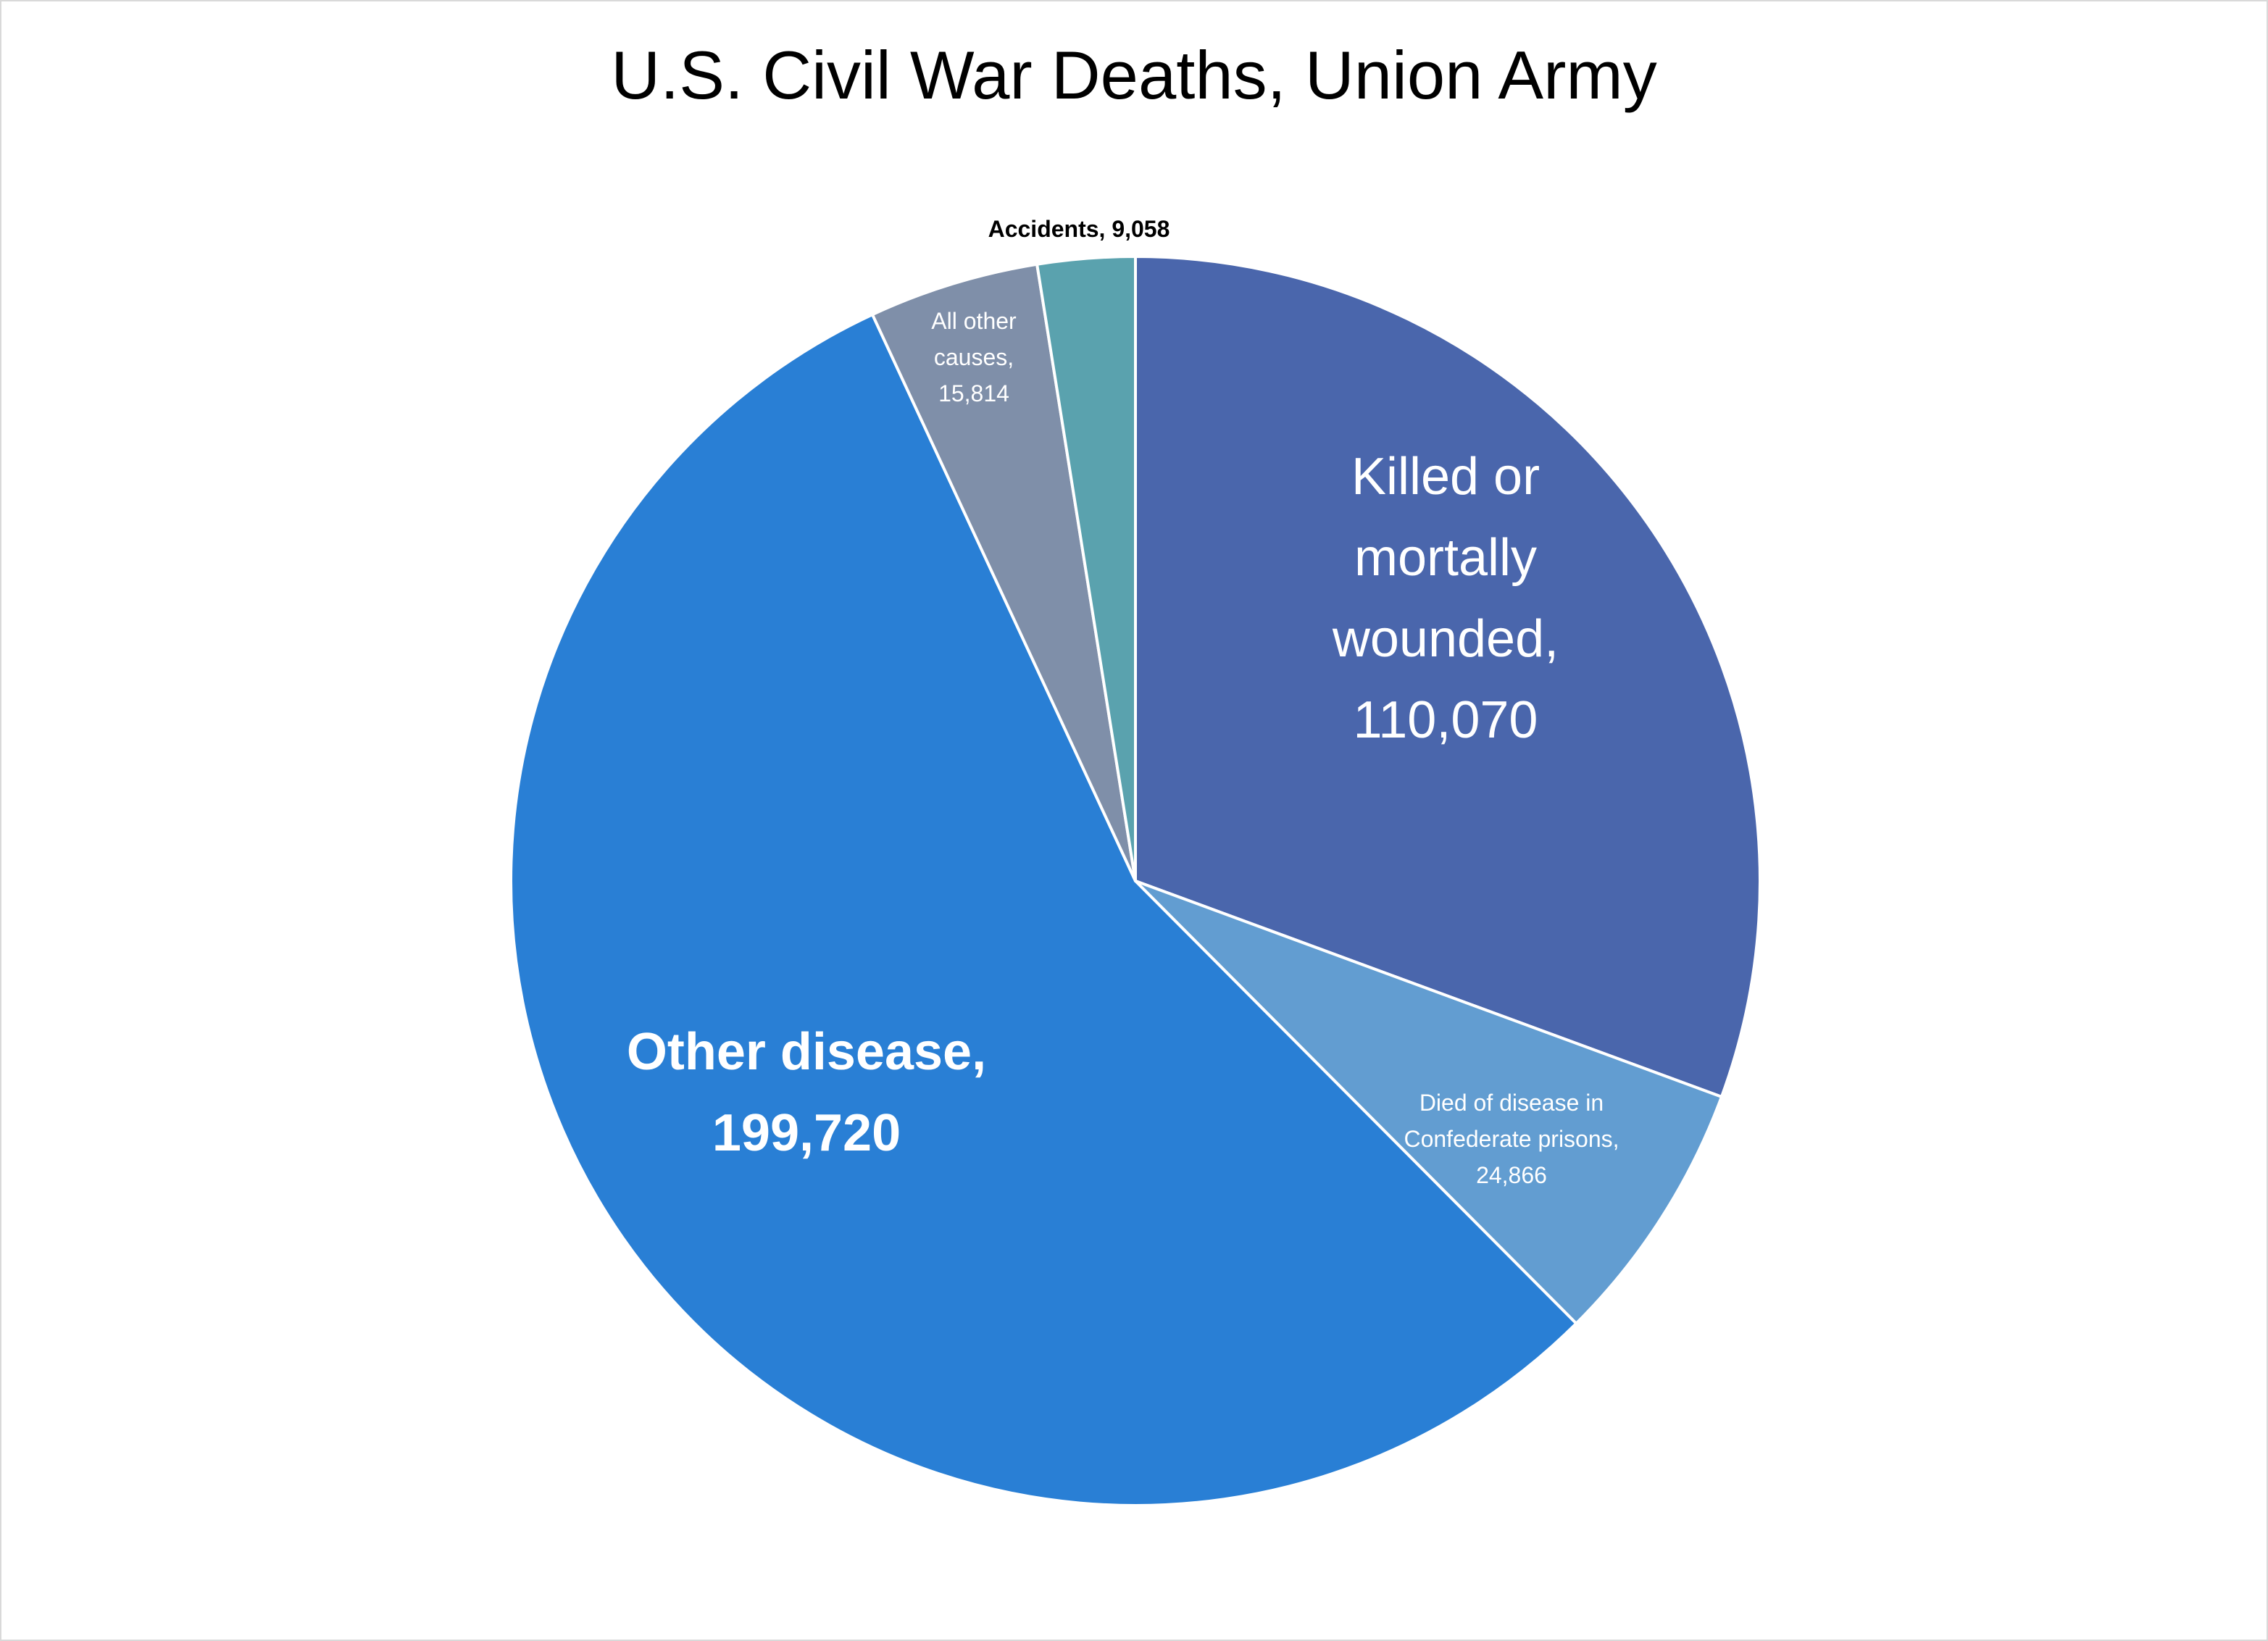 The height and width of the screenshot is (1641, 2268). Describe the element at coordinates (1446, 639) in the screenshot. I see `data-label-line: wounded,` at that location.